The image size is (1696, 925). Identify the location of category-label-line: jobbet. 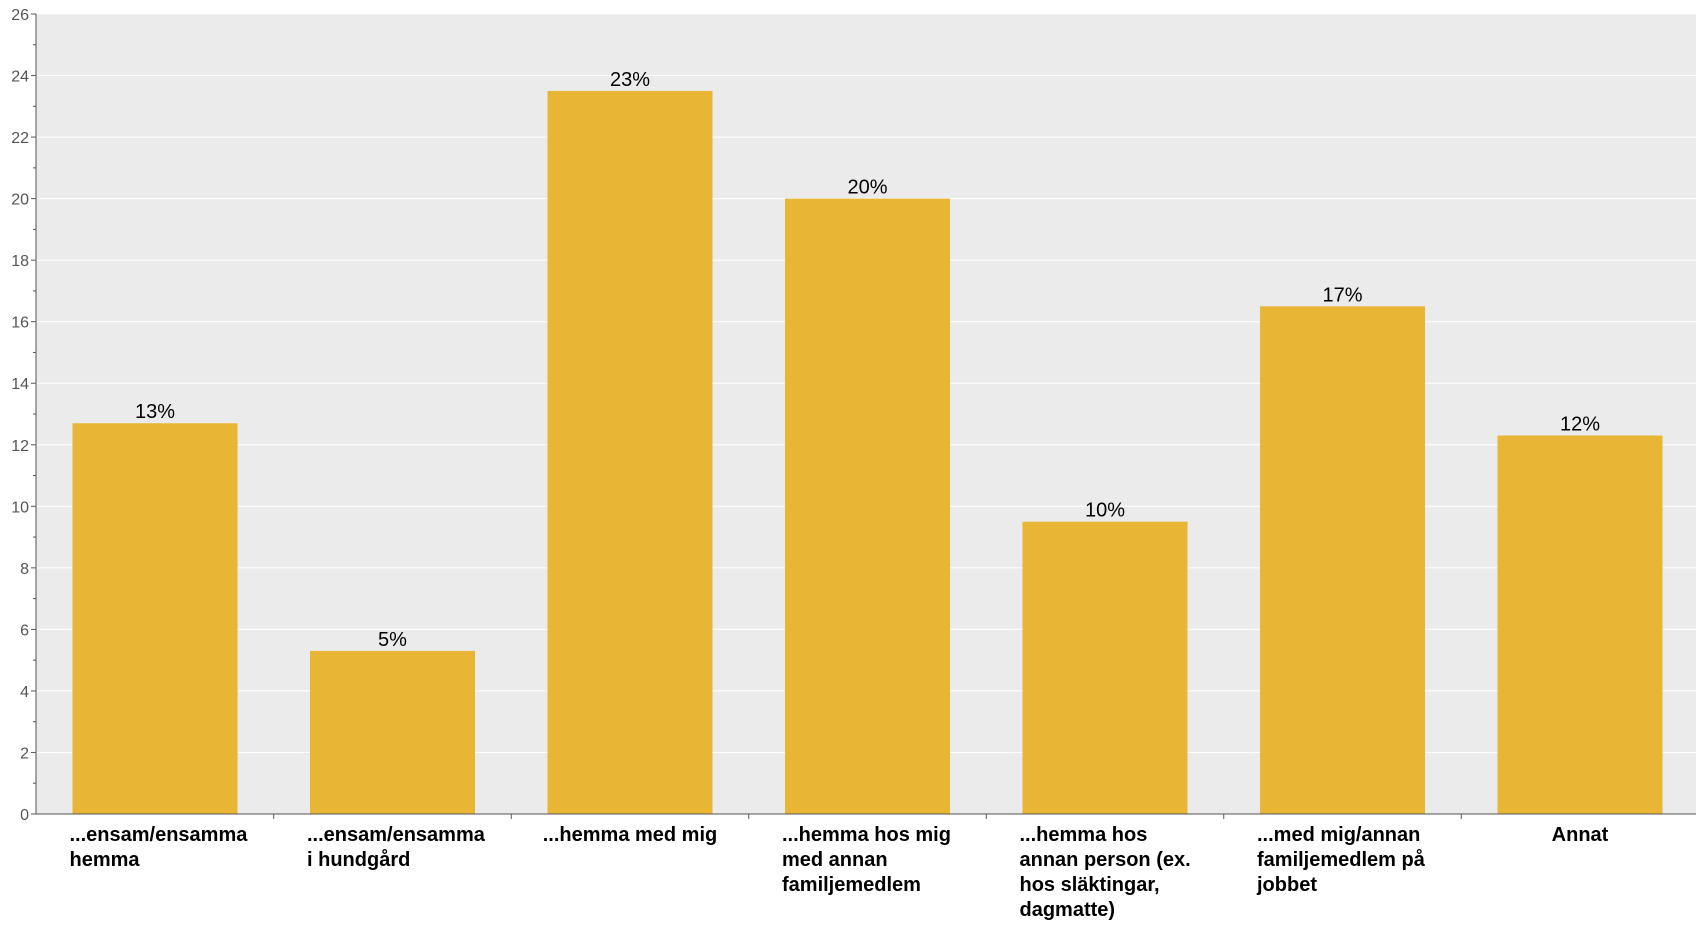
(1286, 885).